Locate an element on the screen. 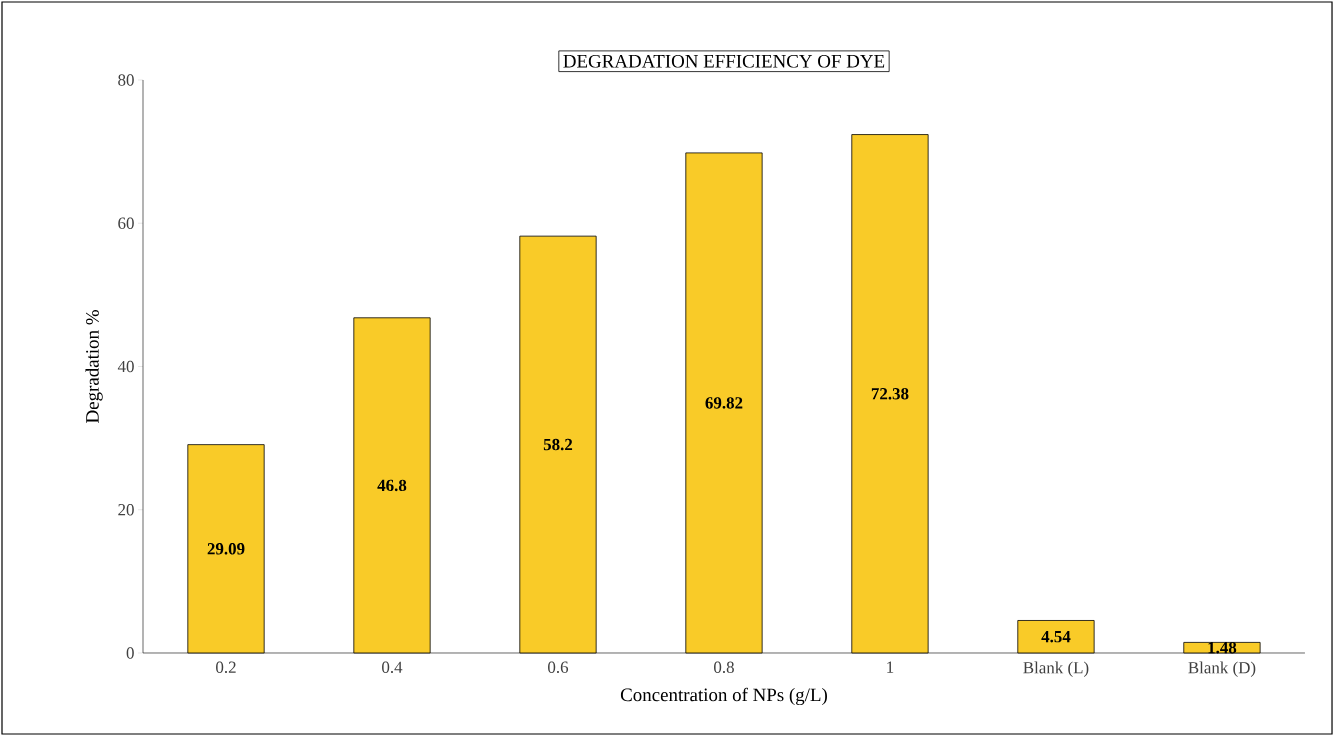  y-tick-label: 80 is located at coordinates (126, 80).